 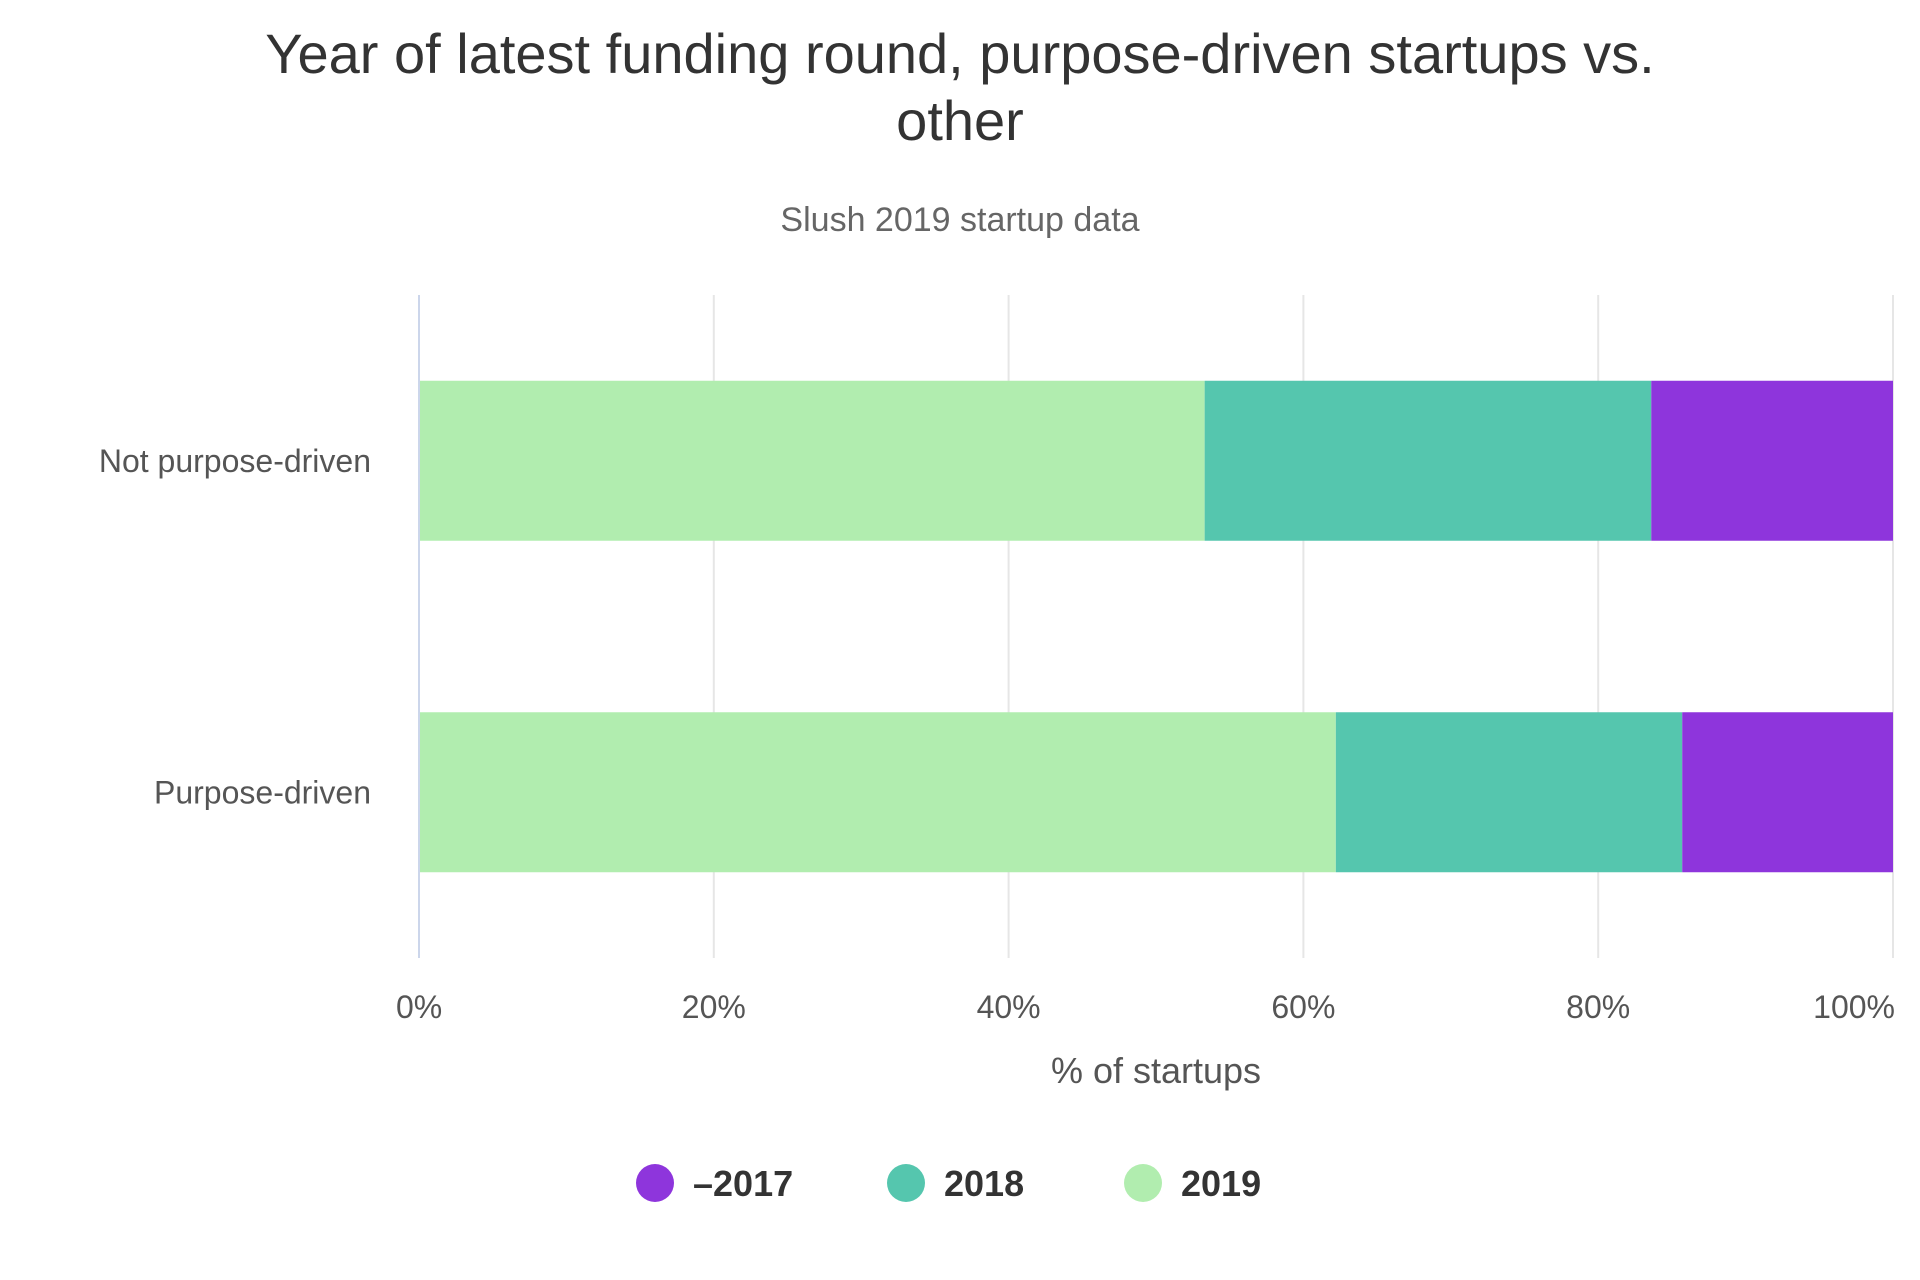 What do you see at coordinates (1303, 1007) in the screenshot?
I see `x-tick-label: 60%` at bounding box center [1303, 1007].